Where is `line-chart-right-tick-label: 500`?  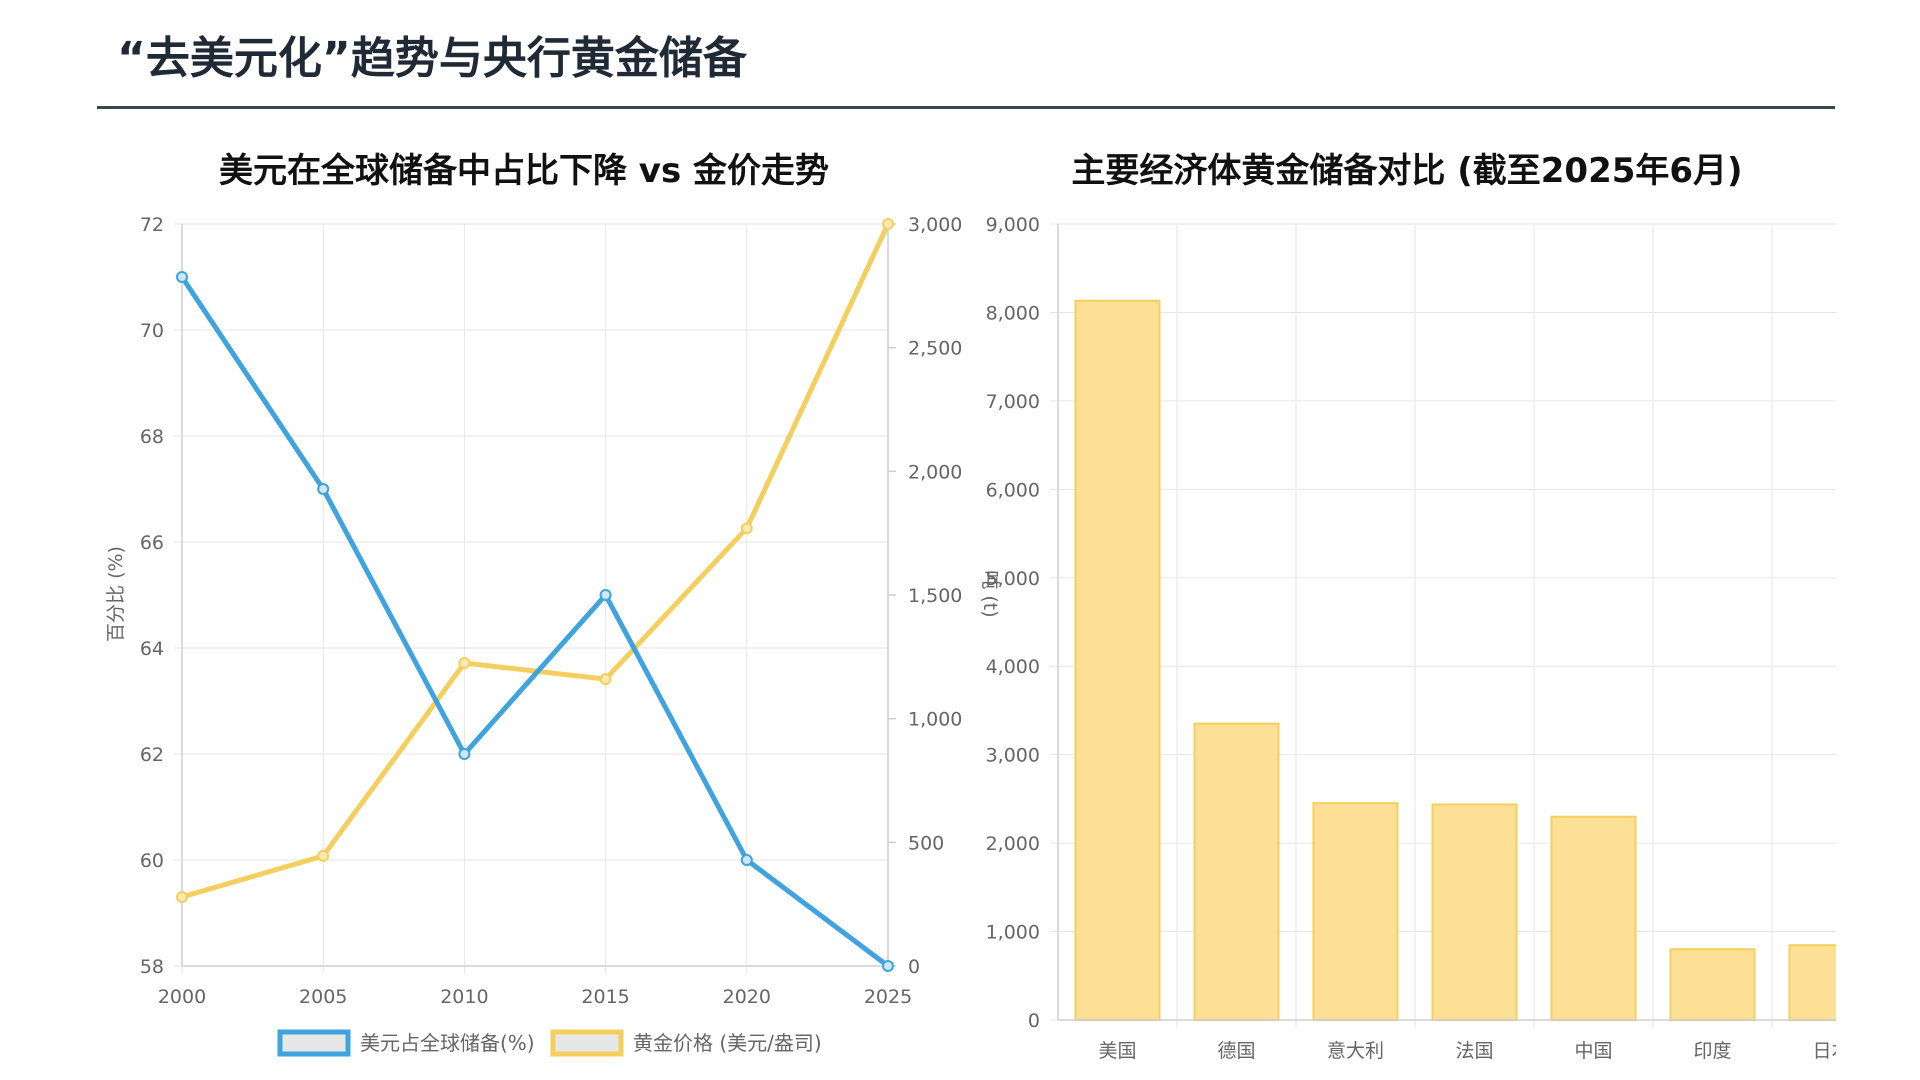 line-chart-right-tick-label: 500 is located at coordinates (926, 843).